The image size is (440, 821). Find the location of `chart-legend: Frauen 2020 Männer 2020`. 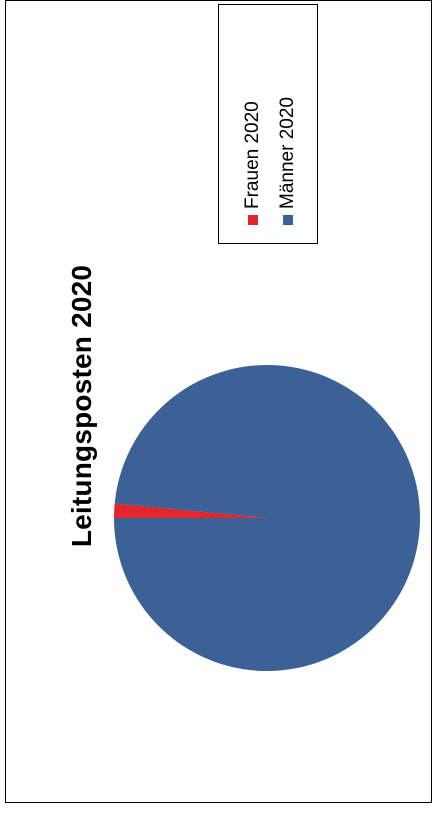

chart-legend: Frauen 2020 Männer 2020 is located at coordinates (268, 124).